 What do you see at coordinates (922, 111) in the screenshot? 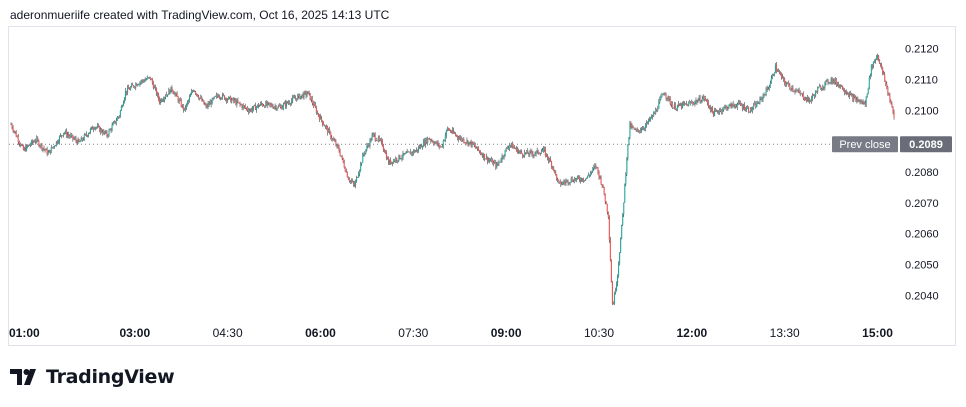
I see `price-tick-label: 0.2100` at bounding box center [922, 111].